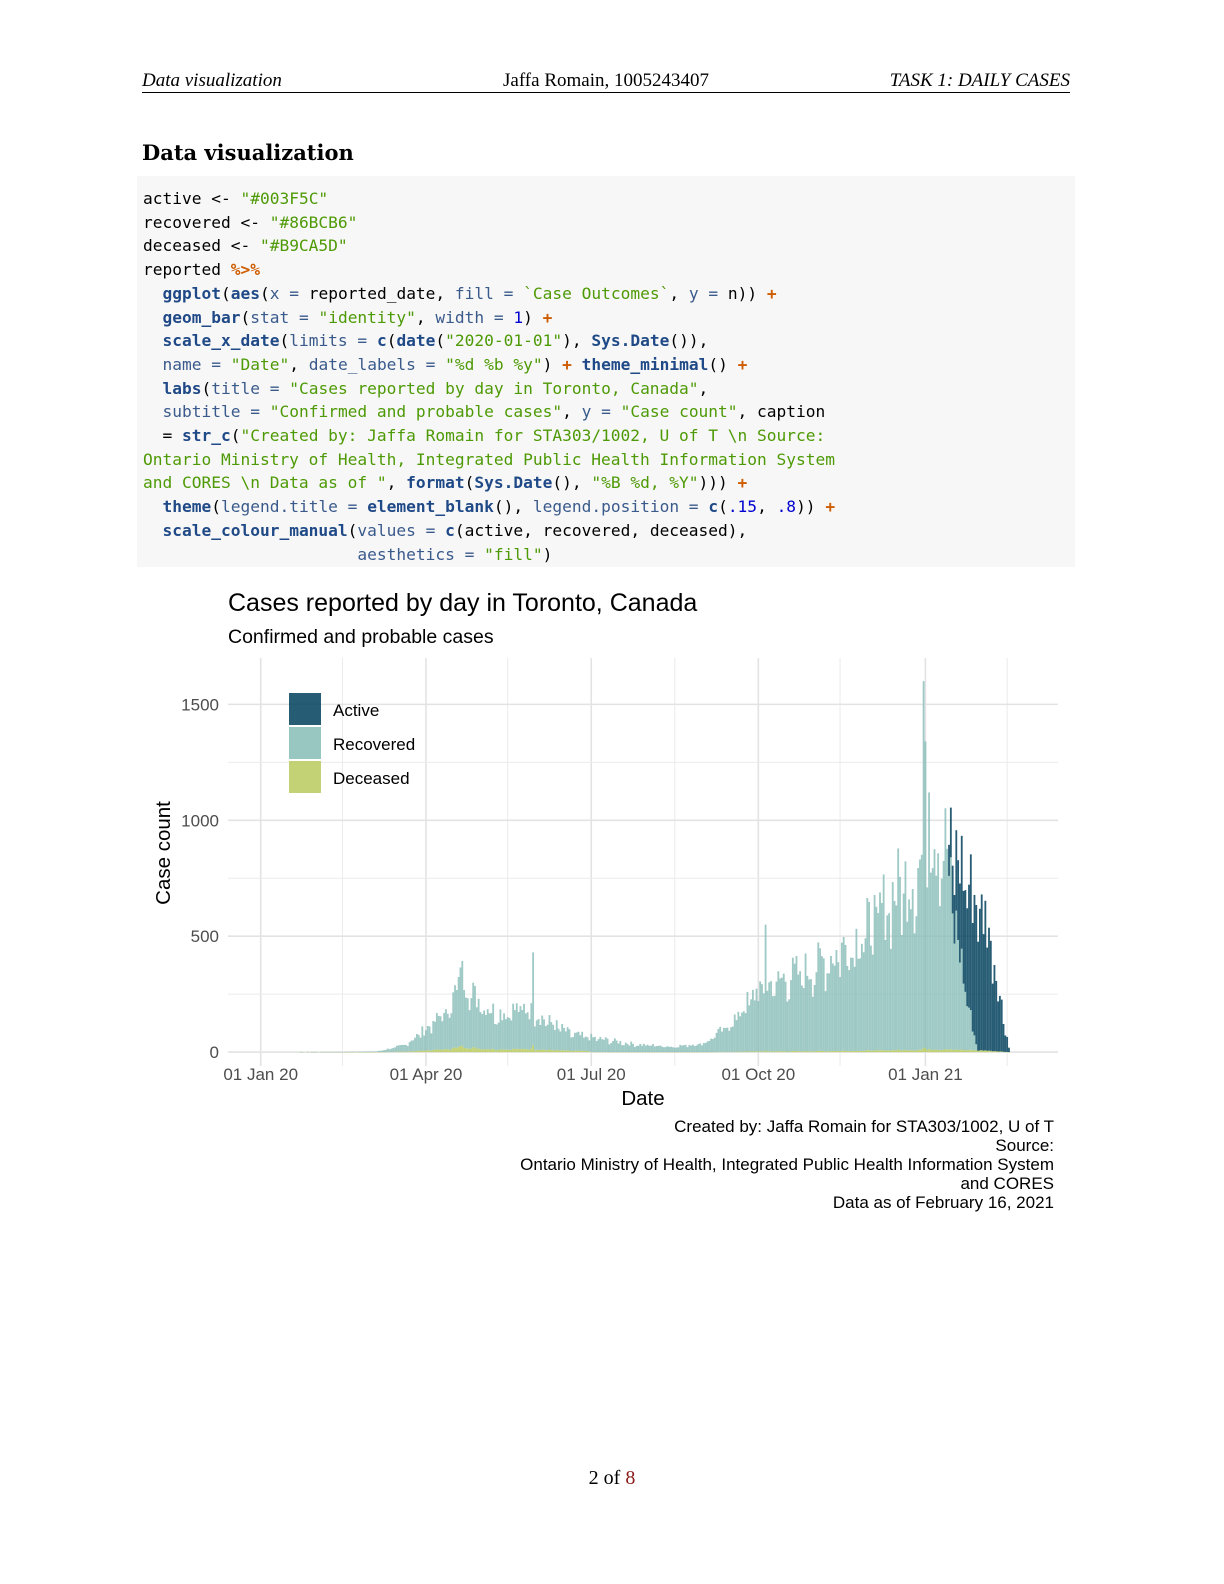 This screenshot has width=1224, height=1584. What do you see at coordinates (1024, 1145) in the screenshot?
I see `caption-line: Source:` at bounding box center [1024, 1145].